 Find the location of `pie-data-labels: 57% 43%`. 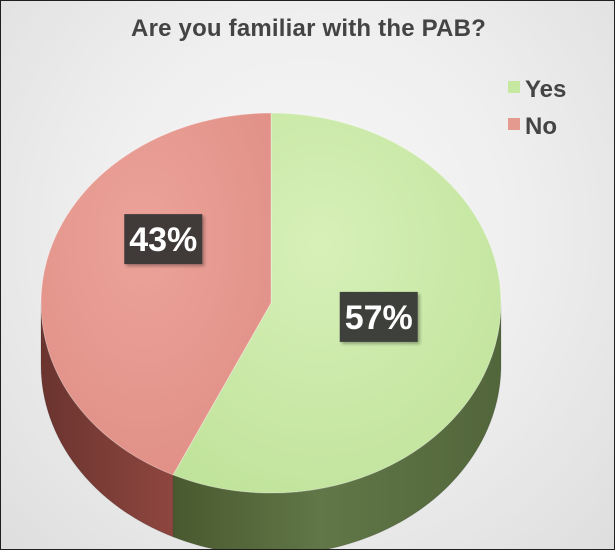

pie-data-labels: 57% 43% is located at coordinates (271, 278).